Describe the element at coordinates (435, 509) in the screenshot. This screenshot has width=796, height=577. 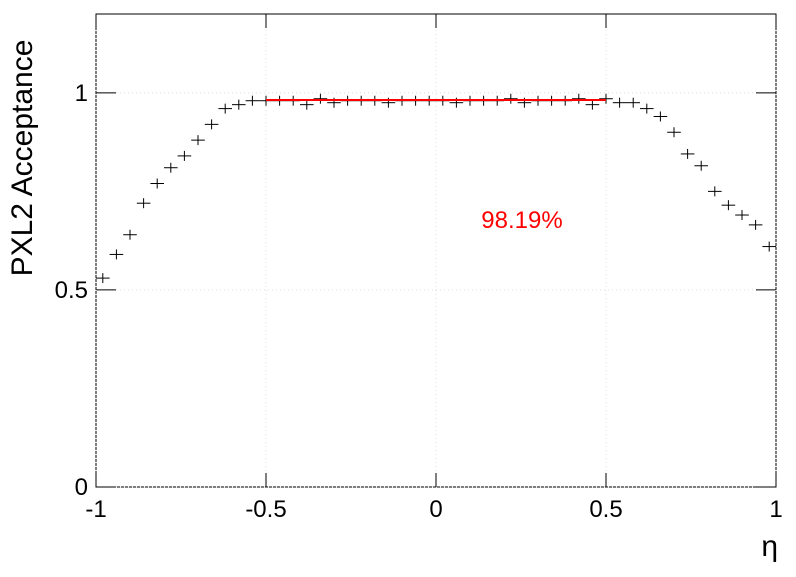
I see `x-tick-label: 0` at that location.